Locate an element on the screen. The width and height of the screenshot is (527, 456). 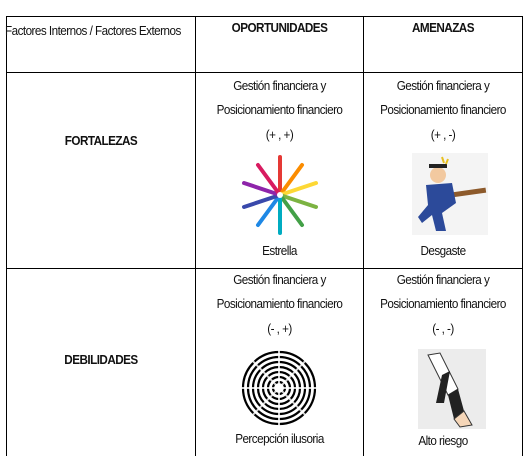
cell-caption: Estrella is located at coordinates (279, 250).